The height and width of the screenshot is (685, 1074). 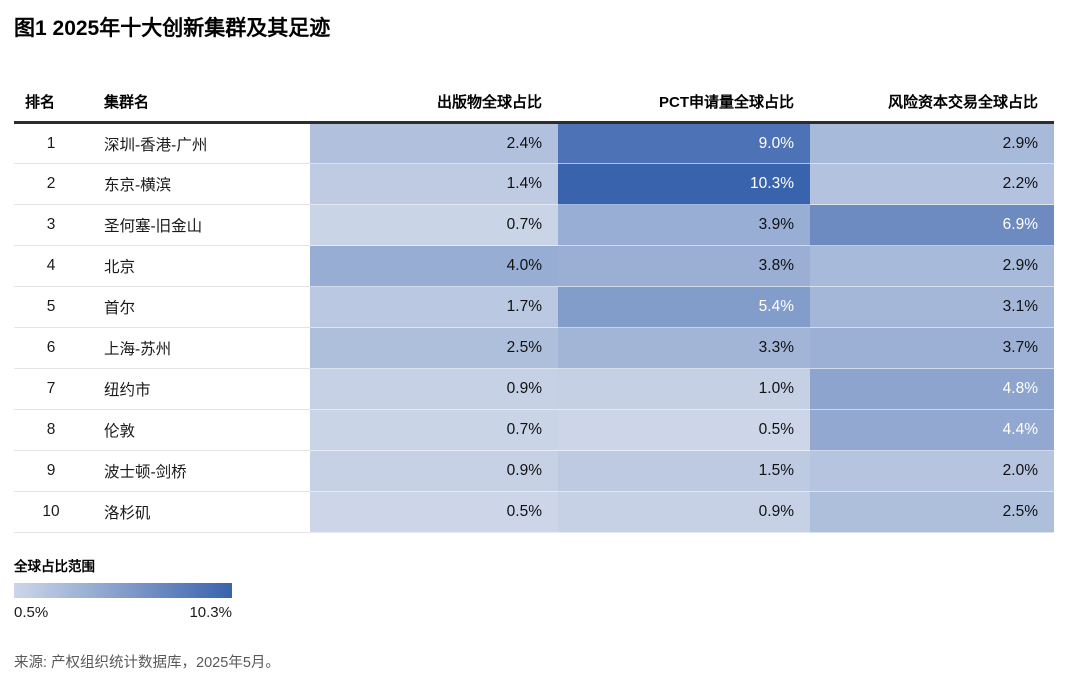 I want to click on rank-cell: 5, so click(x=51, y=307).